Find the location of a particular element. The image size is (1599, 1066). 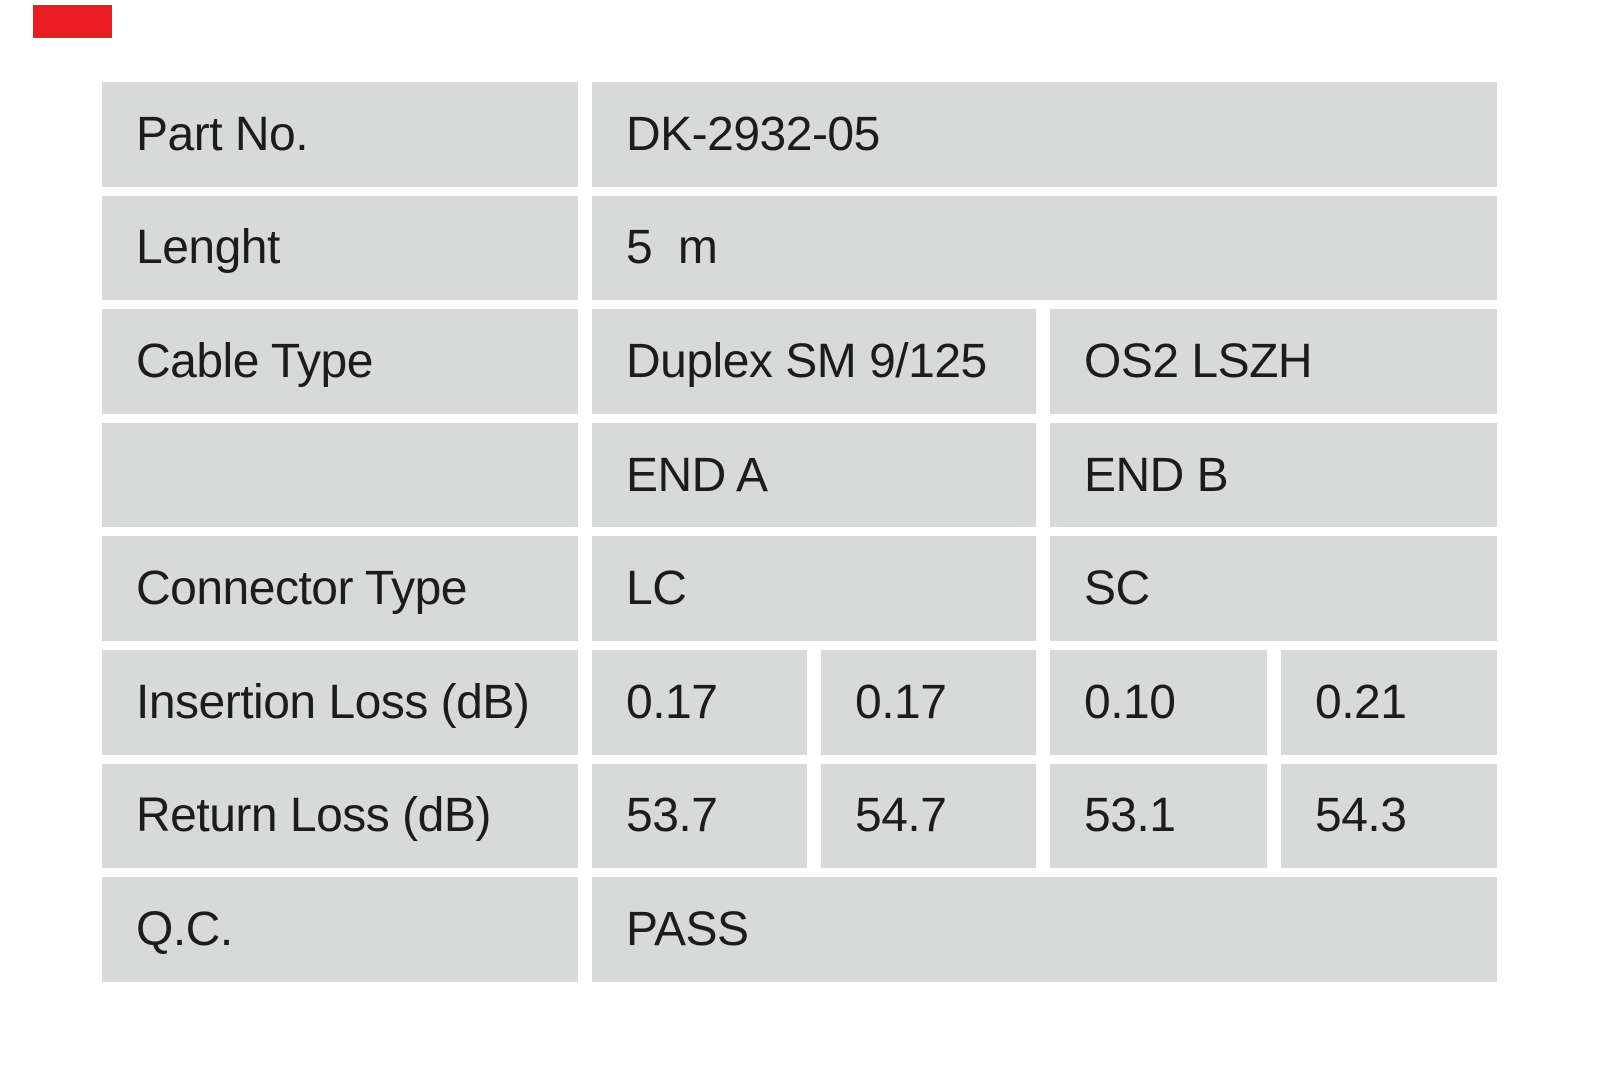

value-cell: END A is located at coordinates (814, 475).